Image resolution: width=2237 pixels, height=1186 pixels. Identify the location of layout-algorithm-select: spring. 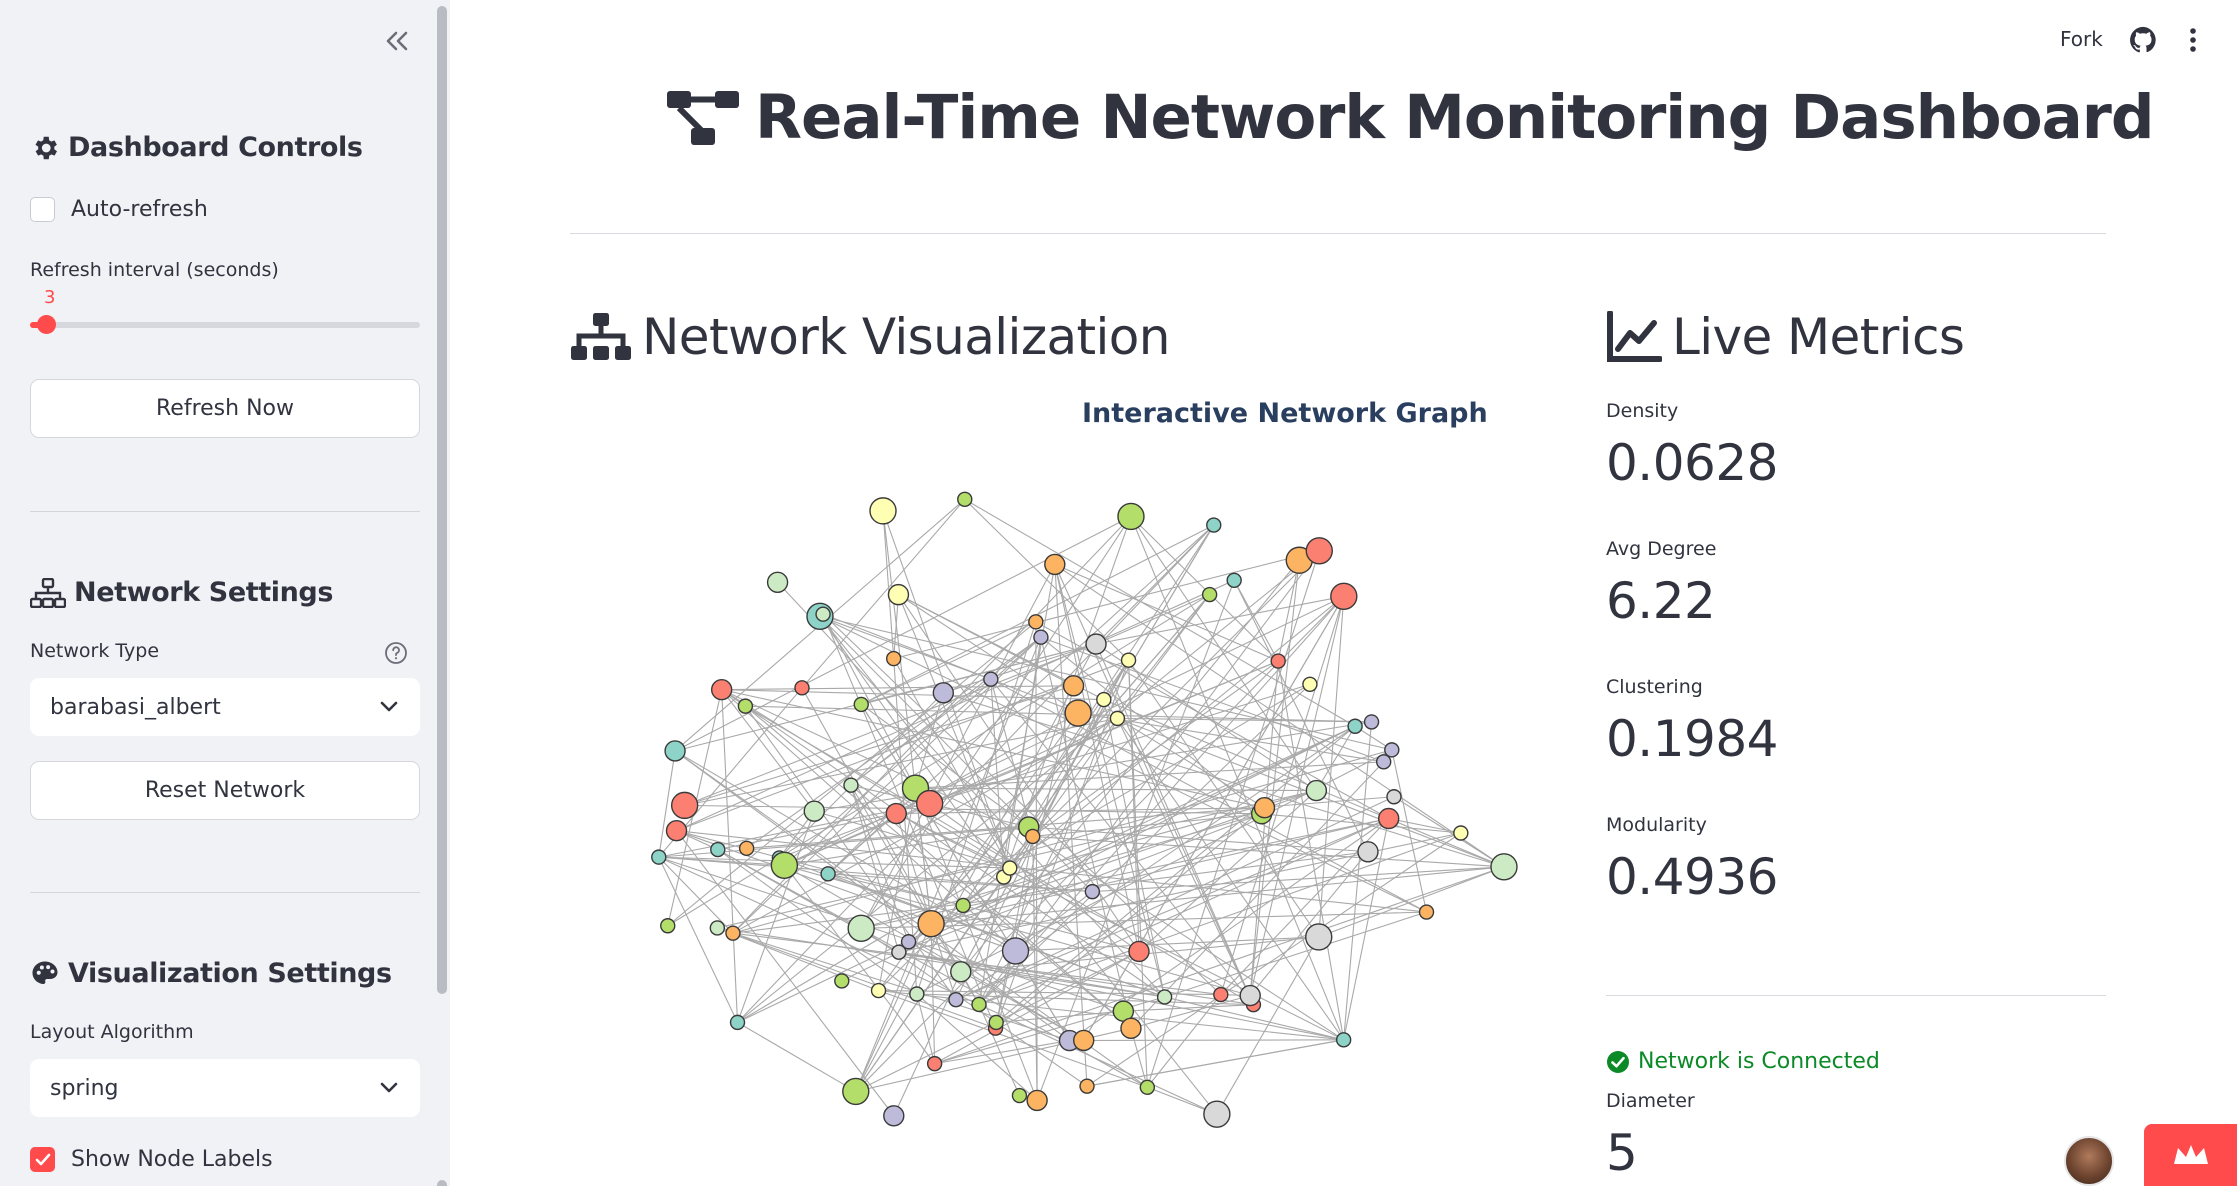
(225, 1088).